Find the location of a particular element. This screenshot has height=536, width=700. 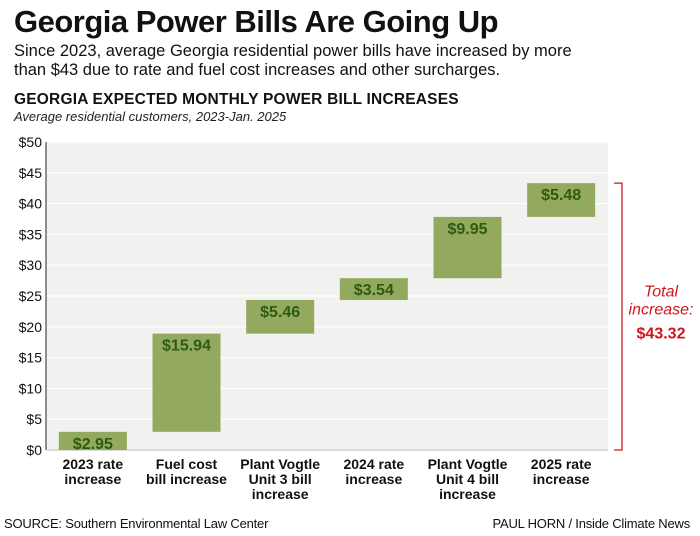

bar-value-label: $5.46 is located at coordinates (280, 312).